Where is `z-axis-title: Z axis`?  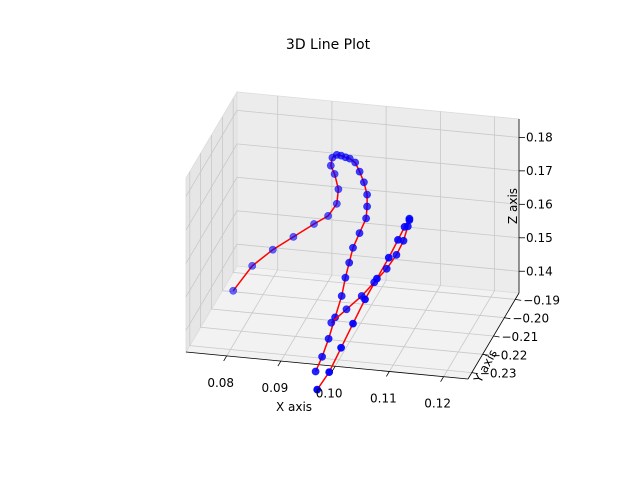 z-axis-title: Z axis is located at coordinates (513, 206).